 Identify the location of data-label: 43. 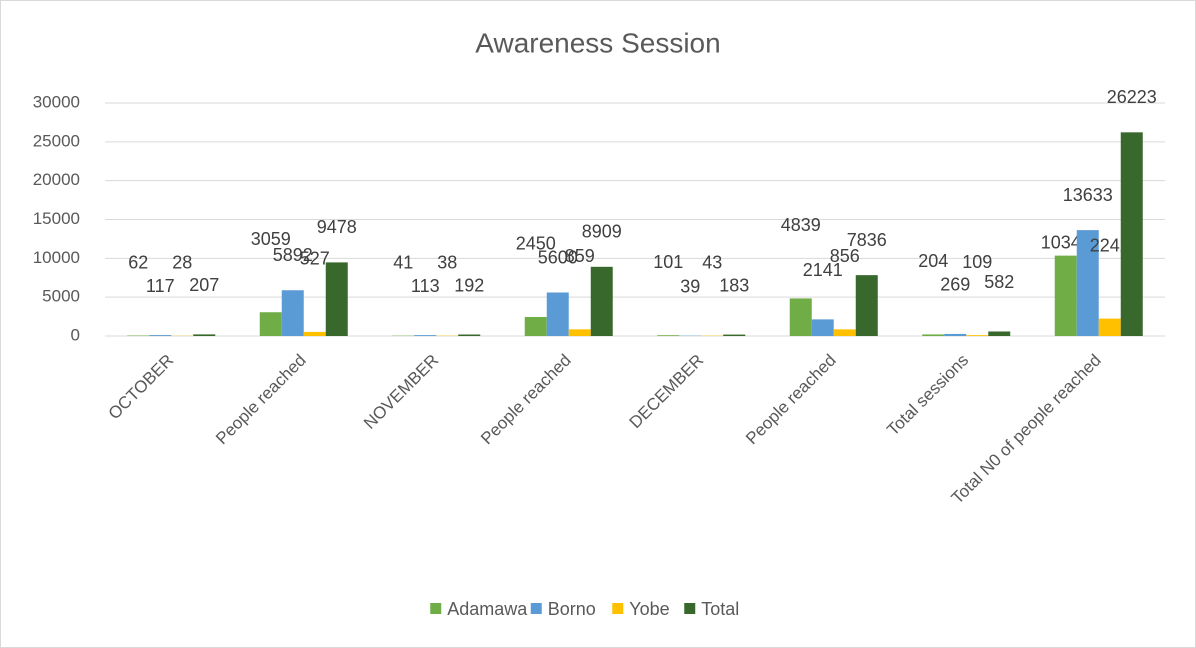
(712, 262).